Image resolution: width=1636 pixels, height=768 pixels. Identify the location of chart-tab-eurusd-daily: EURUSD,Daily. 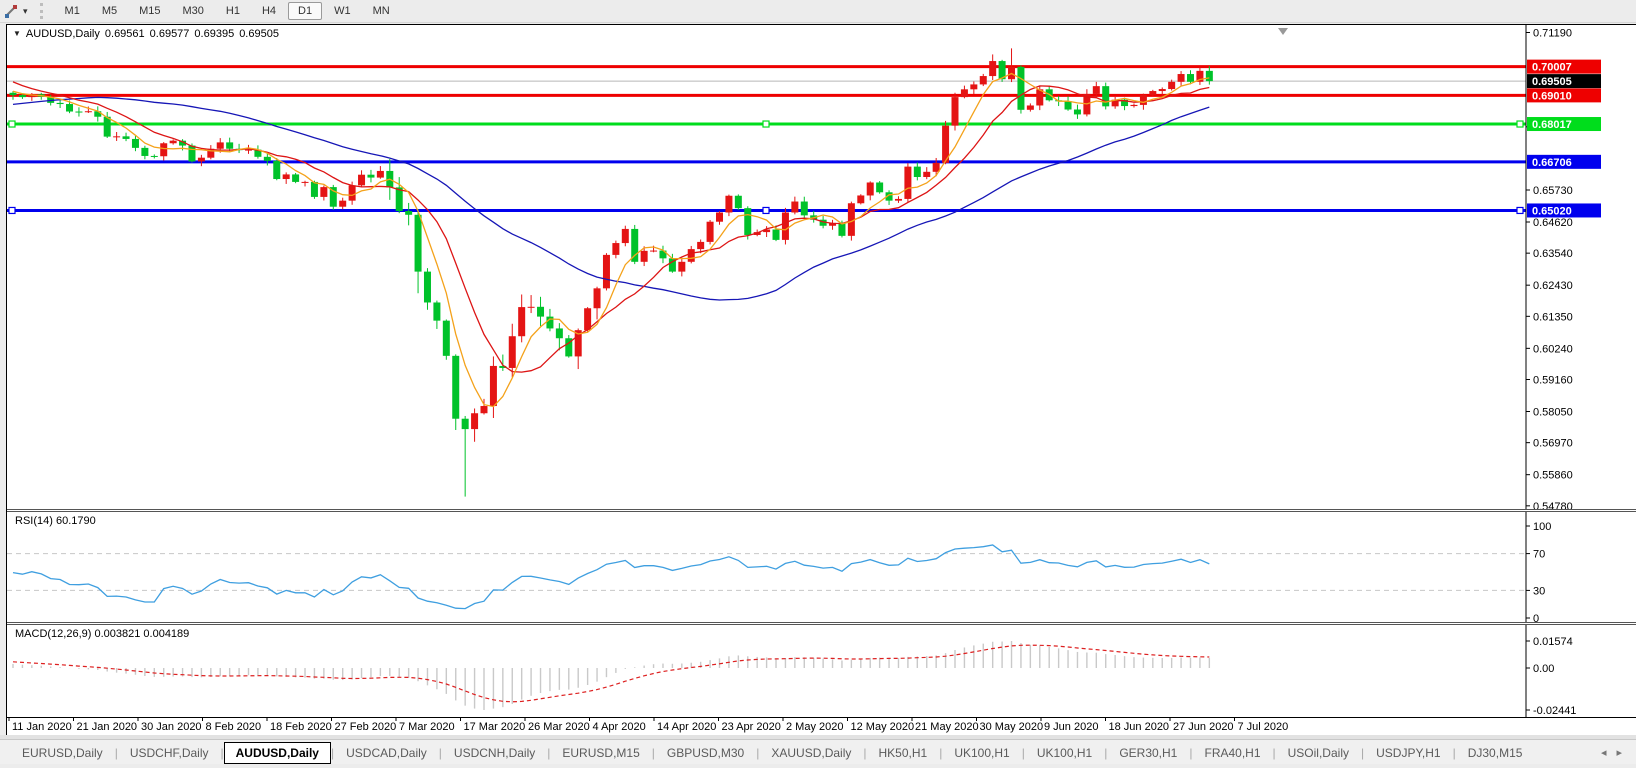
(62, 752).